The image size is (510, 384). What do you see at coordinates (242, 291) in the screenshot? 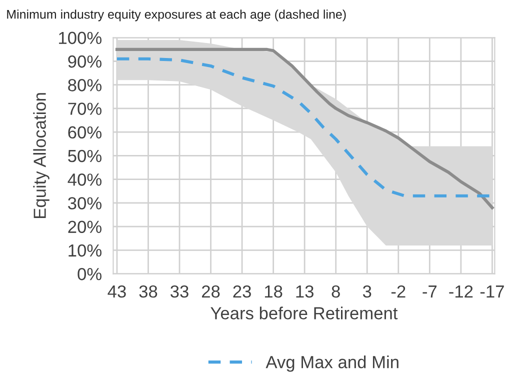
I see `x-tick-label: 23` at bounding box center [242, 291].